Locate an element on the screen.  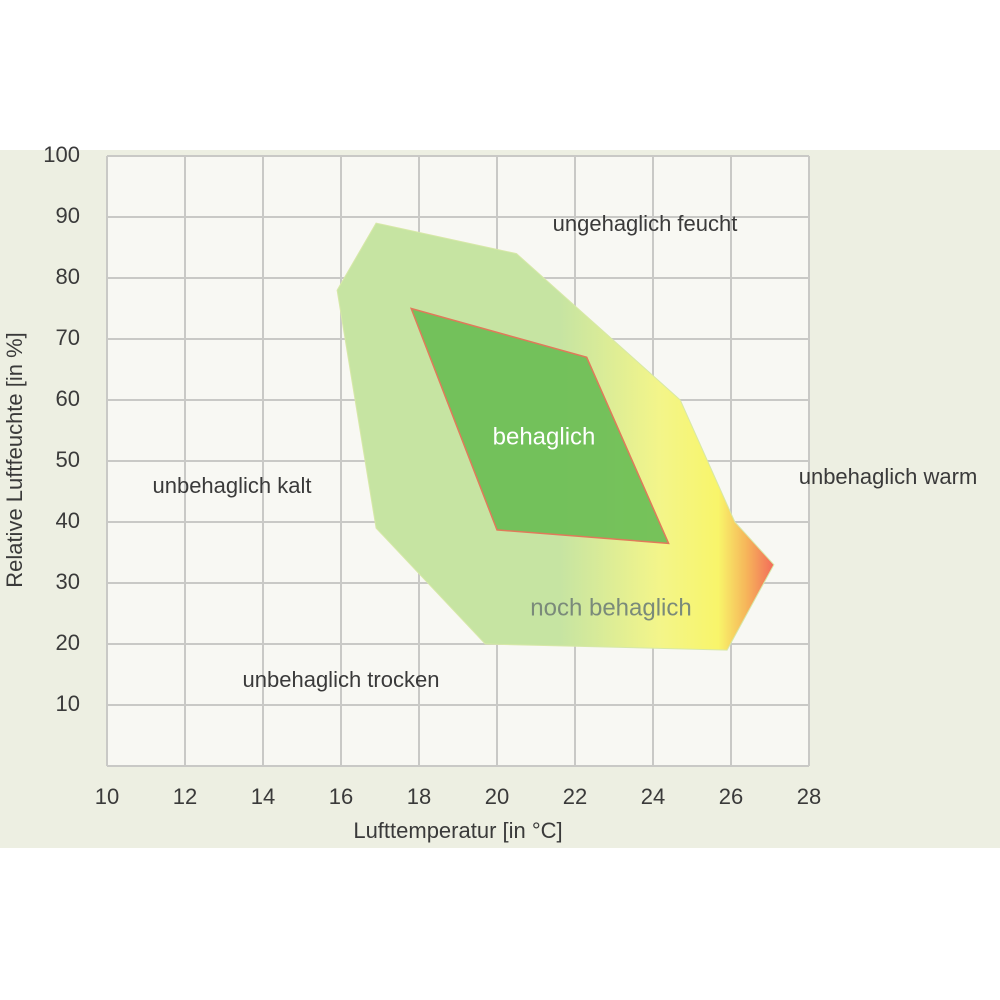
y-tick-label: 50 is located at coordinates (68, 459).